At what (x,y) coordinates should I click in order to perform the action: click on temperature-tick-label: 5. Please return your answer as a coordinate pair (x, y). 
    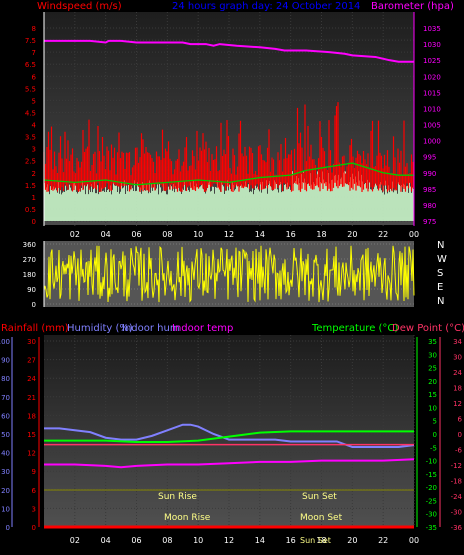
    Looking at the image, I should click on (435, 422).